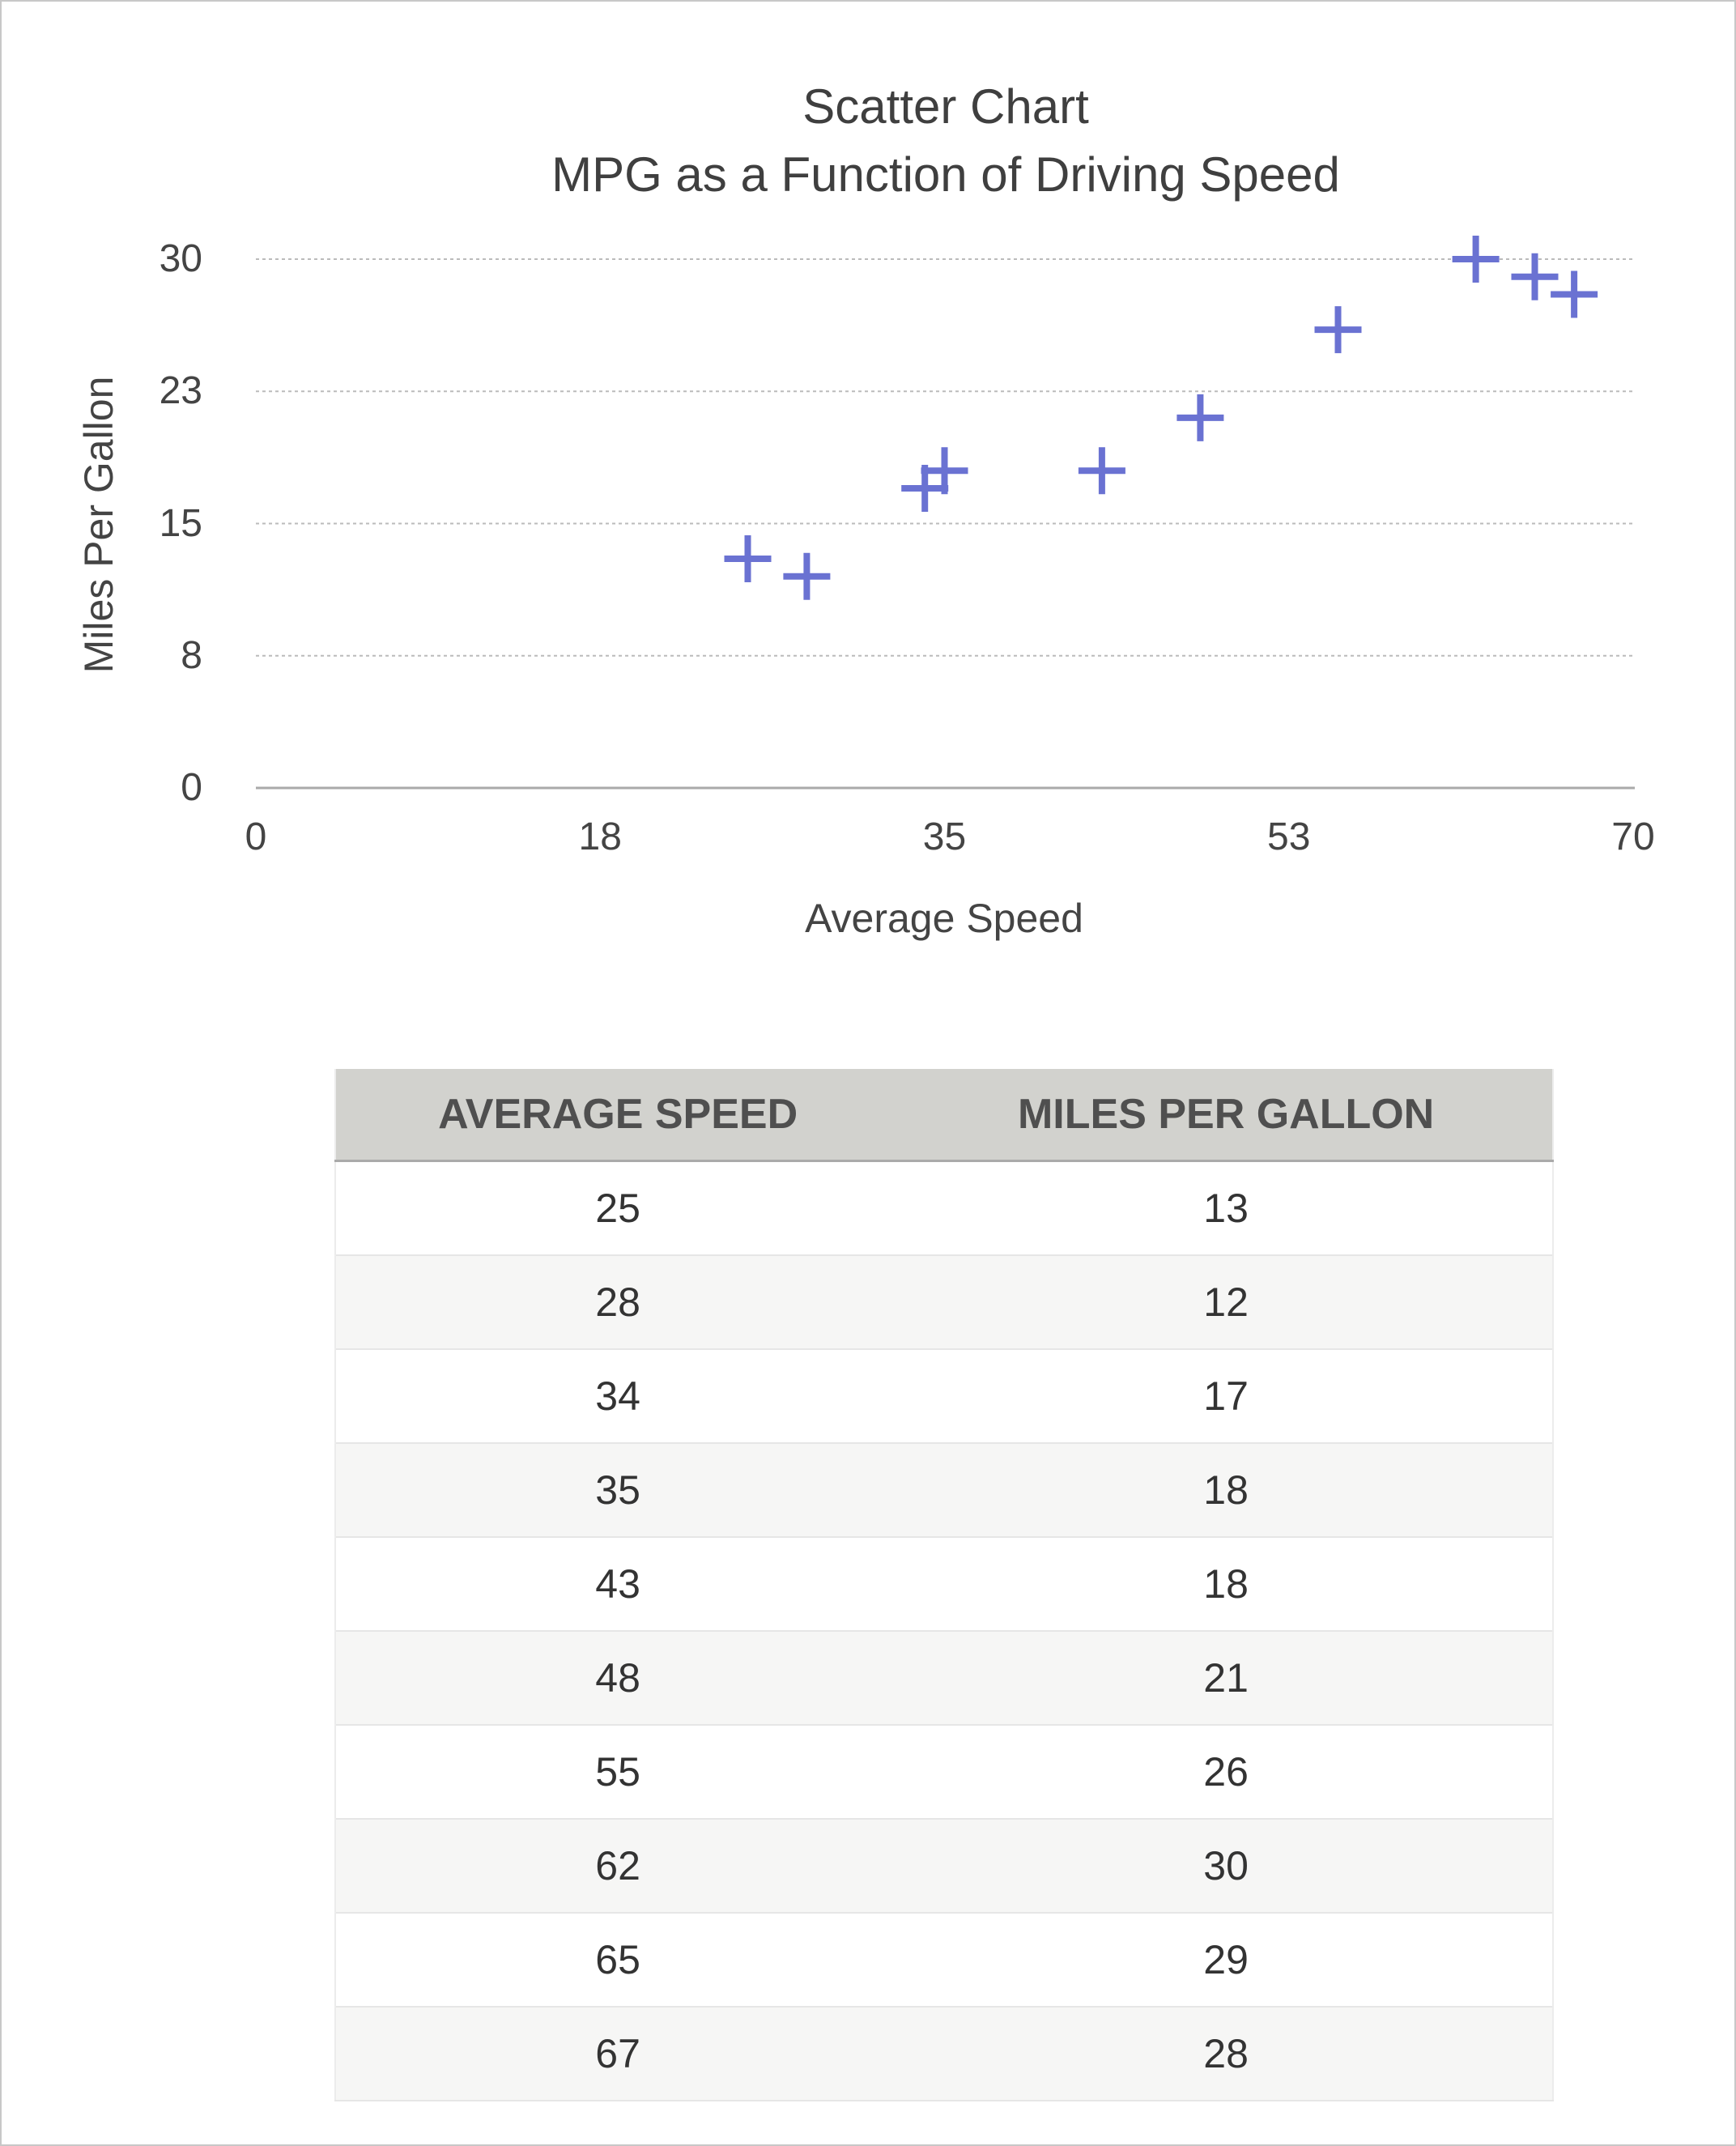 Image resolution: width=1736 pixels, height=2146 pixels. What do you see at coordinates (1227, 1960) in the screenshot?
I see `cell-miles-per-gallon: 29` at bounding box center [1227, 1960].